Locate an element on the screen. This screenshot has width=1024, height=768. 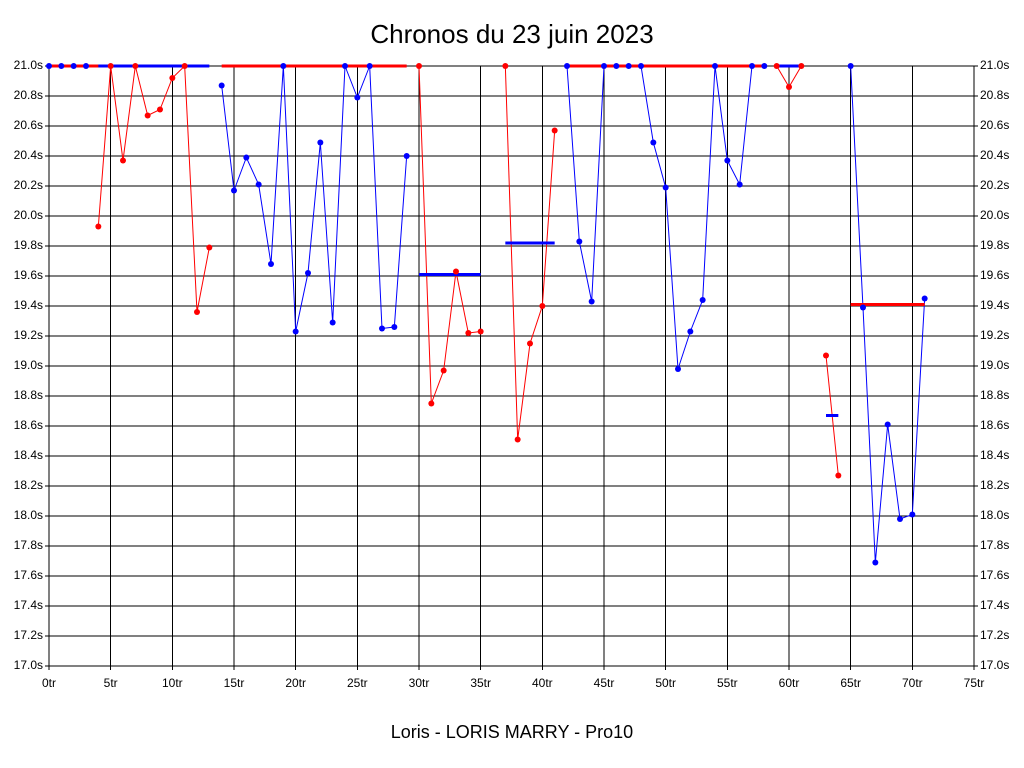
y2-tick-label: 20.2s is located at coordinates (994, 185).